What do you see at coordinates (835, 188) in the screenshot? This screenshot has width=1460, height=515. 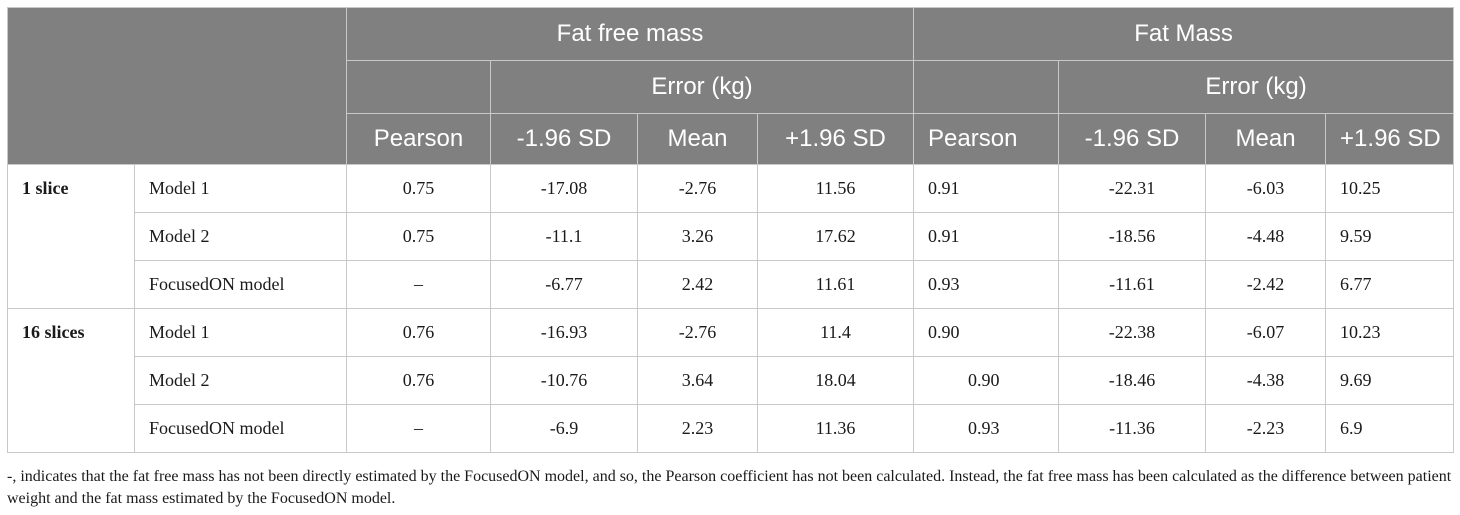 I see `ffm-plus-sd: 11.56` at bounding box center [835, 188].